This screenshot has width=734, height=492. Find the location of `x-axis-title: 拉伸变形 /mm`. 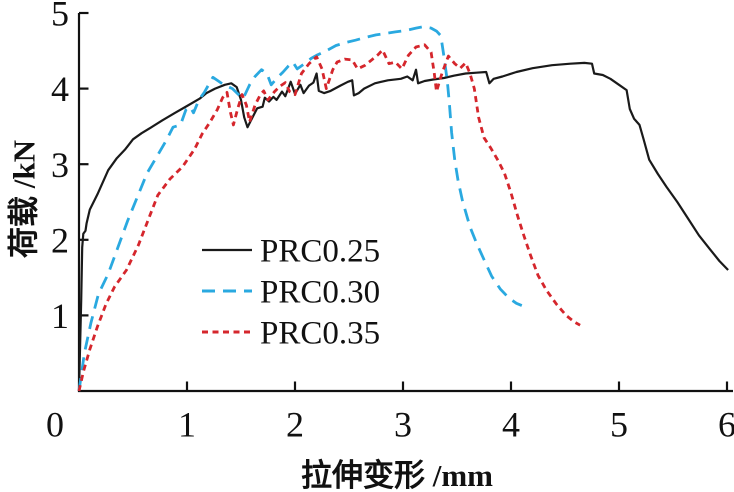

x-axis-title: 拉伸变形 /mm is located at coordinates (397, 475).